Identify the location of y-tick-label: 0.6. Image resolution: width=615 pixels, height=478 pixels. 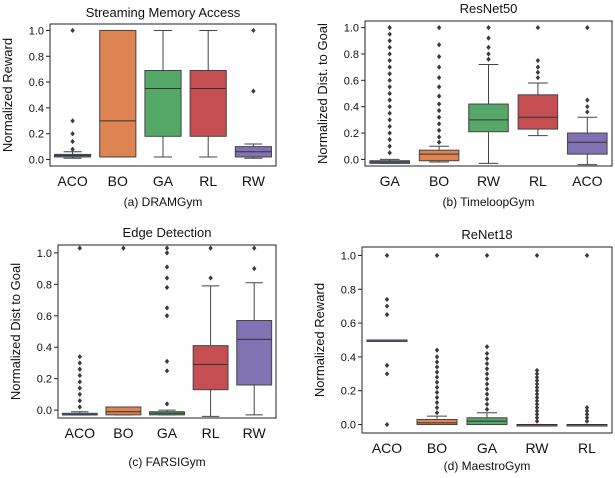
(348, 324).